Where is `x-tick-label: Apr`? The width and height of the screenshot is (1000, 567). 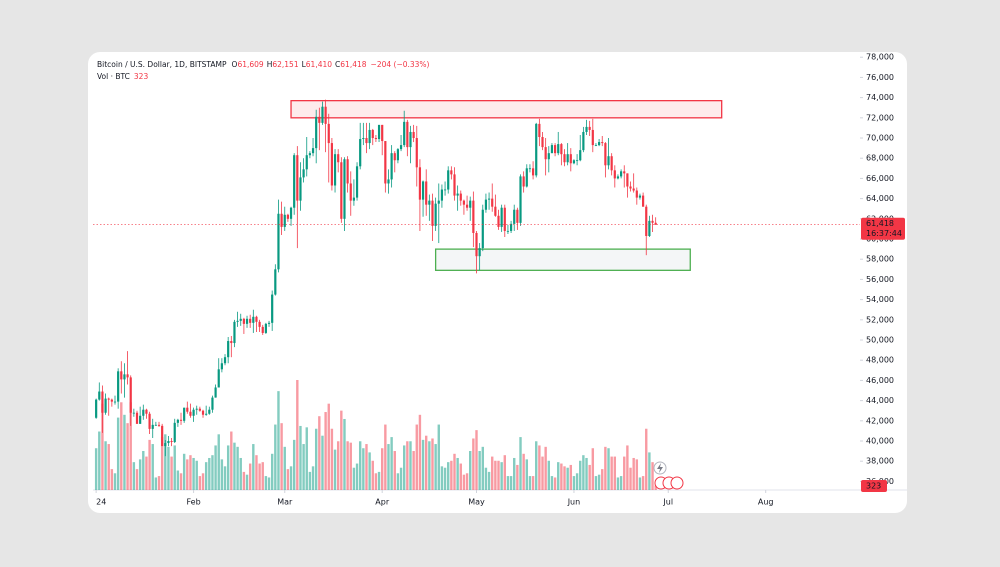
x-tick-label: Apr is located at coordinates (382, 502).